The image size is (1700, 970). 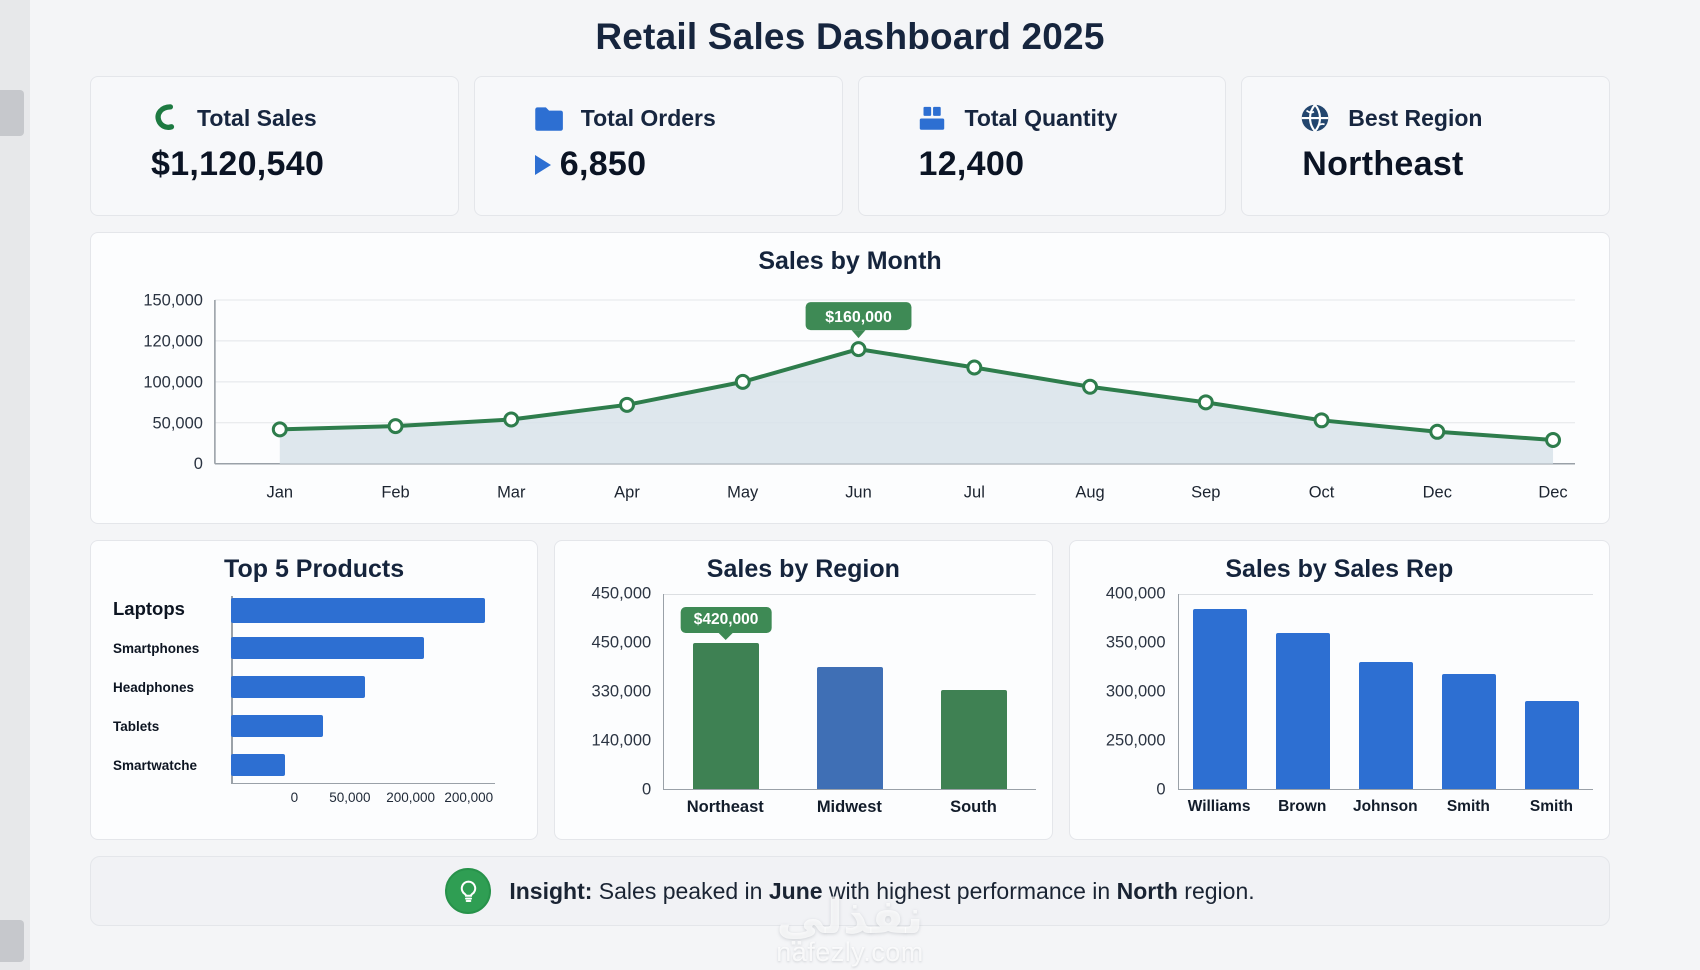 I want to click on insight-bold-text: North, so click(x=1147, y=890).